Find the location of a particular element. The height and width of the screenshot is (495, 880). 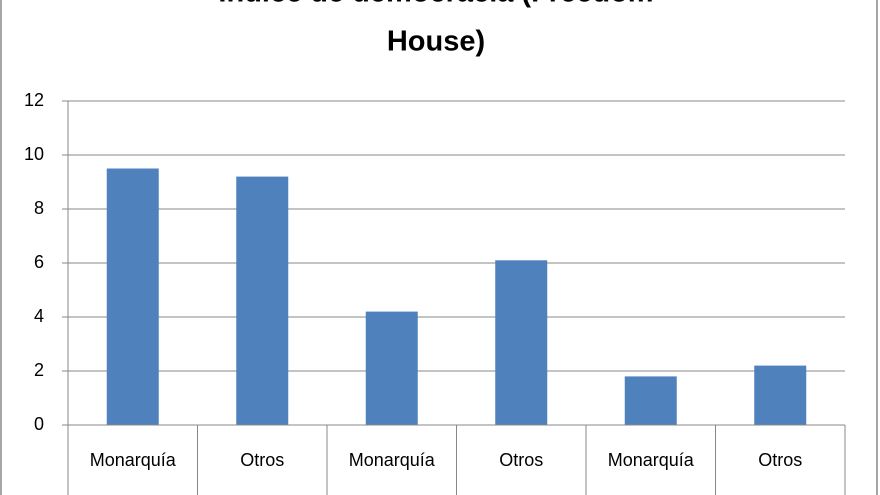

chart-title: Índice de democracia (Freedom is located at coordinates (435, 4).